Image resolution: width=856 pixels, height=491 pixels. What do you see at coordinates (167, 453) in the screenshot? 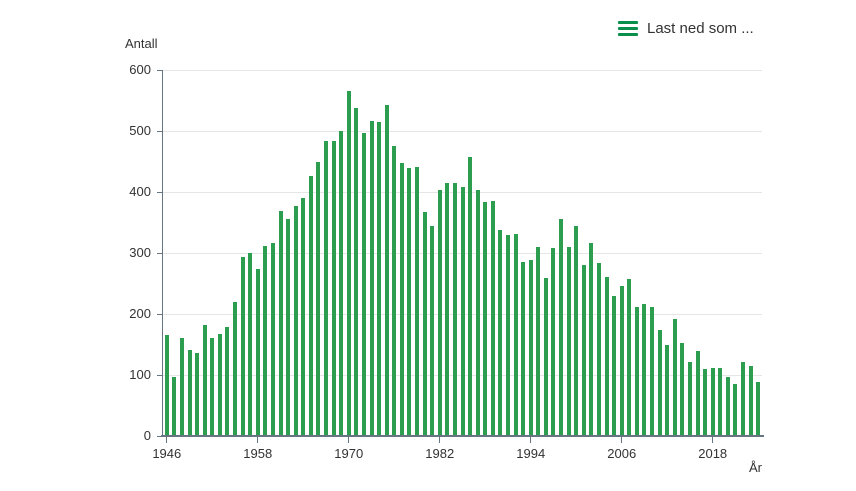
I see `x-axis-label: 1946` at bounding box center [167, 453].